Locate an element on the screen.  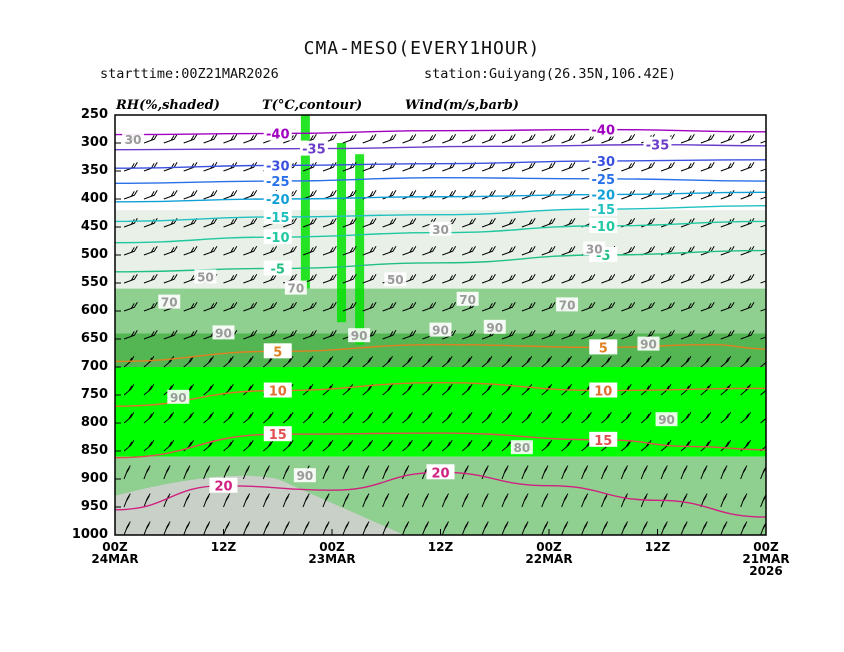
temp-label--10: -10 is located at coordinates (604, 227).